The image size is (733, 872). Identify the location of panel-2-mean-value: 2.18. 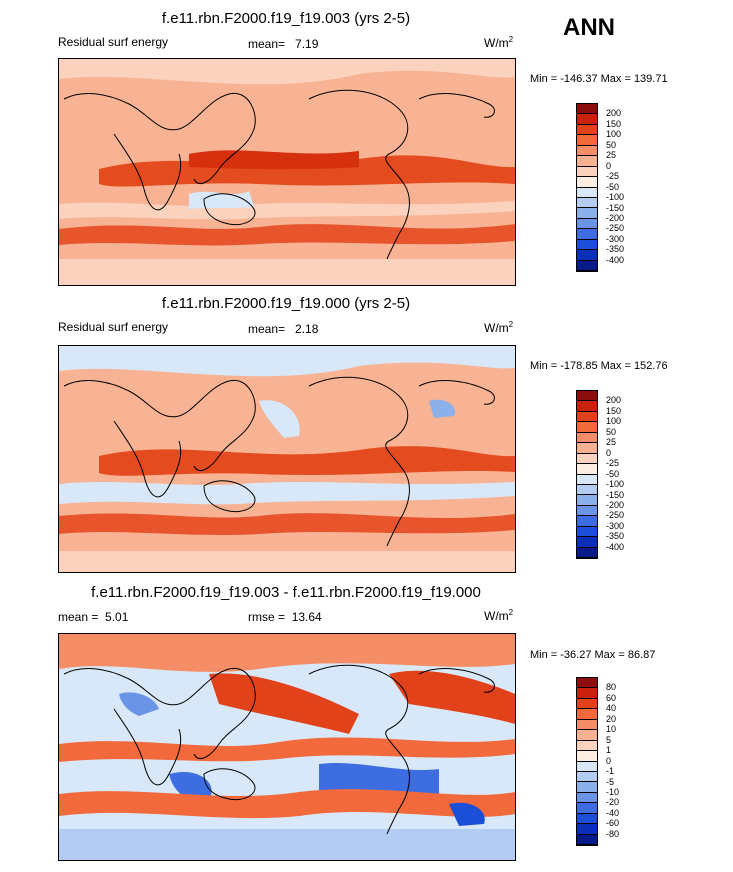
(307, 329).